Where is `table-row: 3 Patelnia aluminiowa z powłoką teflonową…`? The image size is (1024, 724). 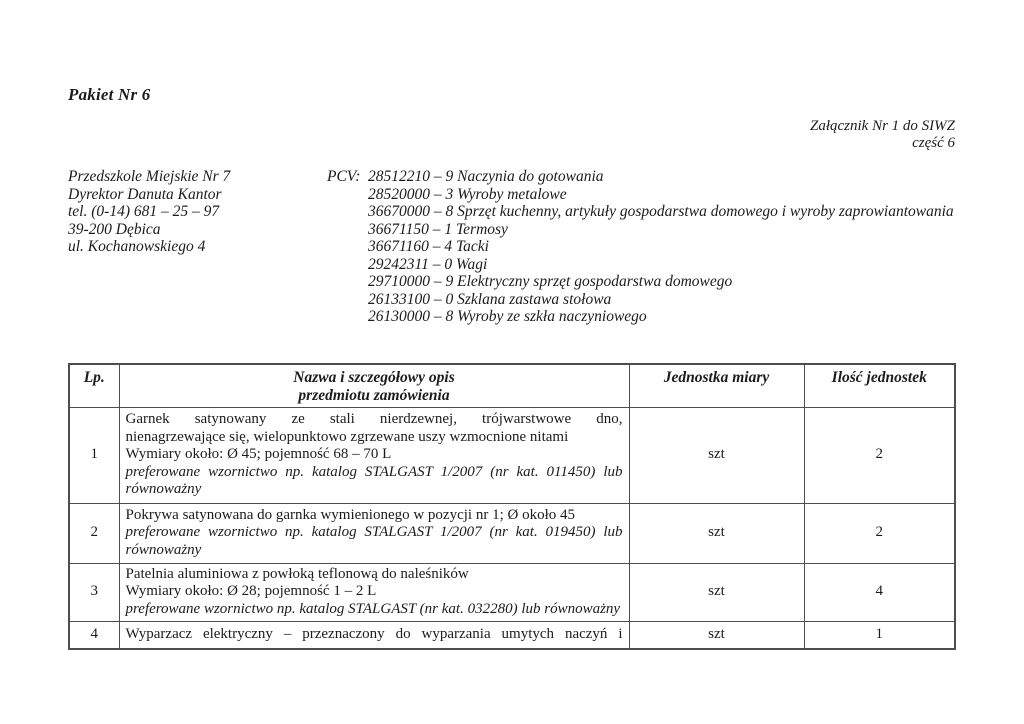
table-row: 3 Patelnia aluminiowa z powłoką teflonową… is located at coordinates (512, 592).